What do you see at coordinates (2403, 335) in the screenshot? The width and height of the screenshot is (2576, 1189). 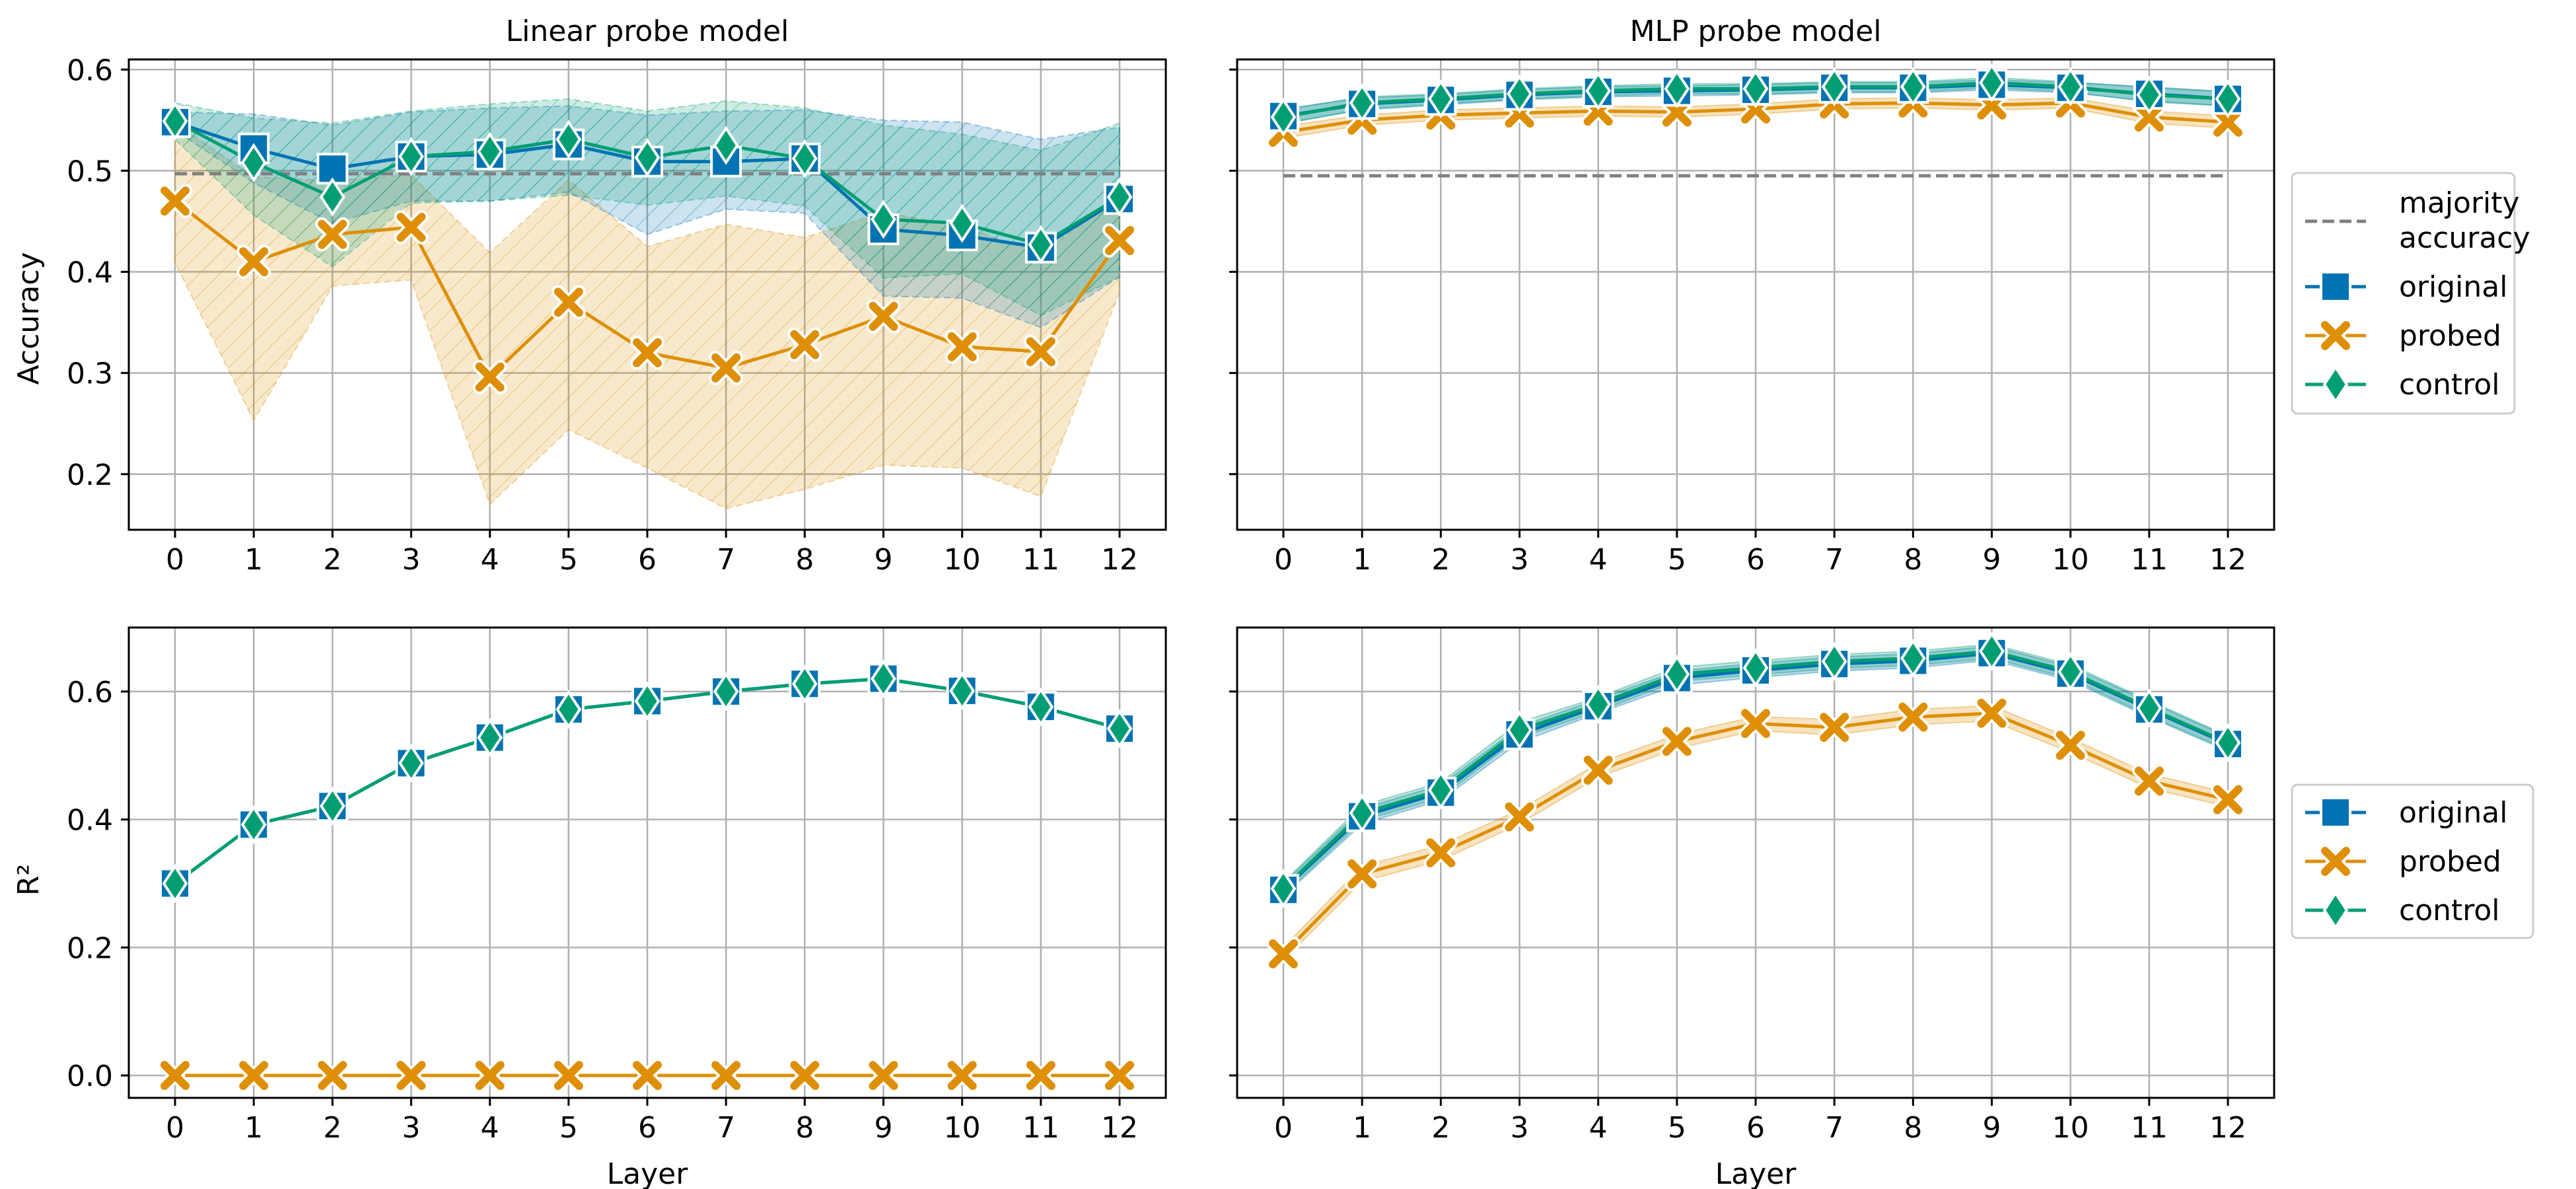 I see `legend-item-probed: probed` at bounding box center [2403, 335].